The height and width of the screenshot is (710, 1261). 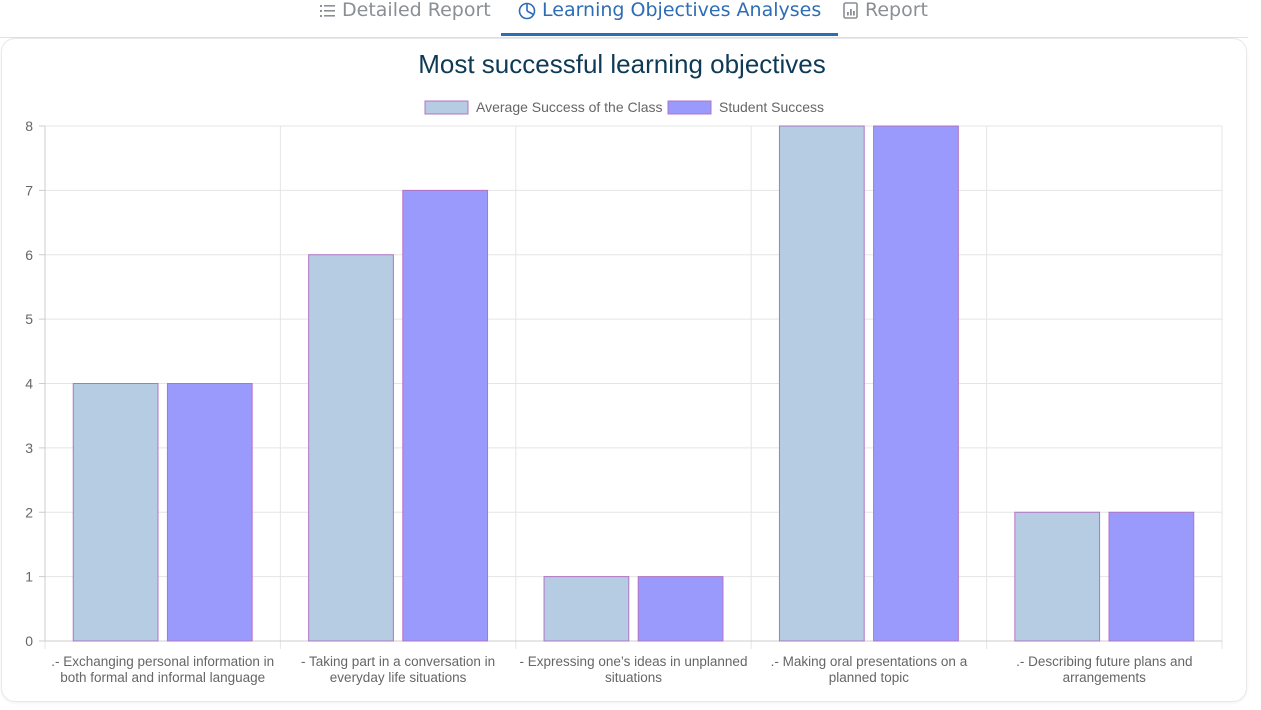 I want to click on category-label: - Taking part in a conversation in, so click(x=398, y=661).